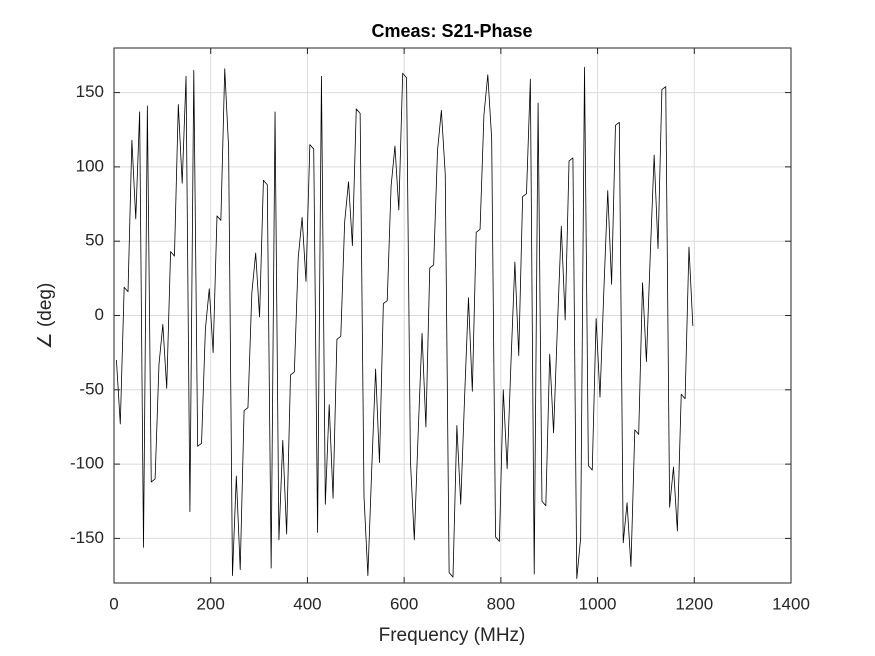  Describe the element at coordinates (87, 537) in the screenshot. I see `y-tick-label: -150` at that location.